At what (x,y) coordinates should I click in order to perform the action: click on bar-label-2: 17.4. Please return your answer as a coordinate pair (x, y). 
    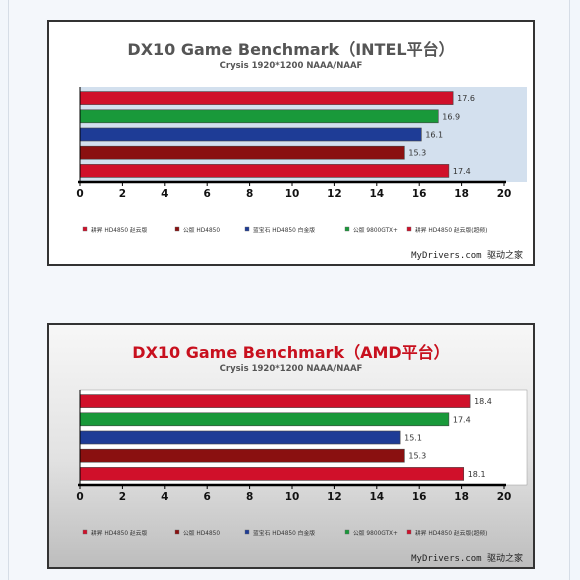
    Looking at the image, I should click on (462, 419).